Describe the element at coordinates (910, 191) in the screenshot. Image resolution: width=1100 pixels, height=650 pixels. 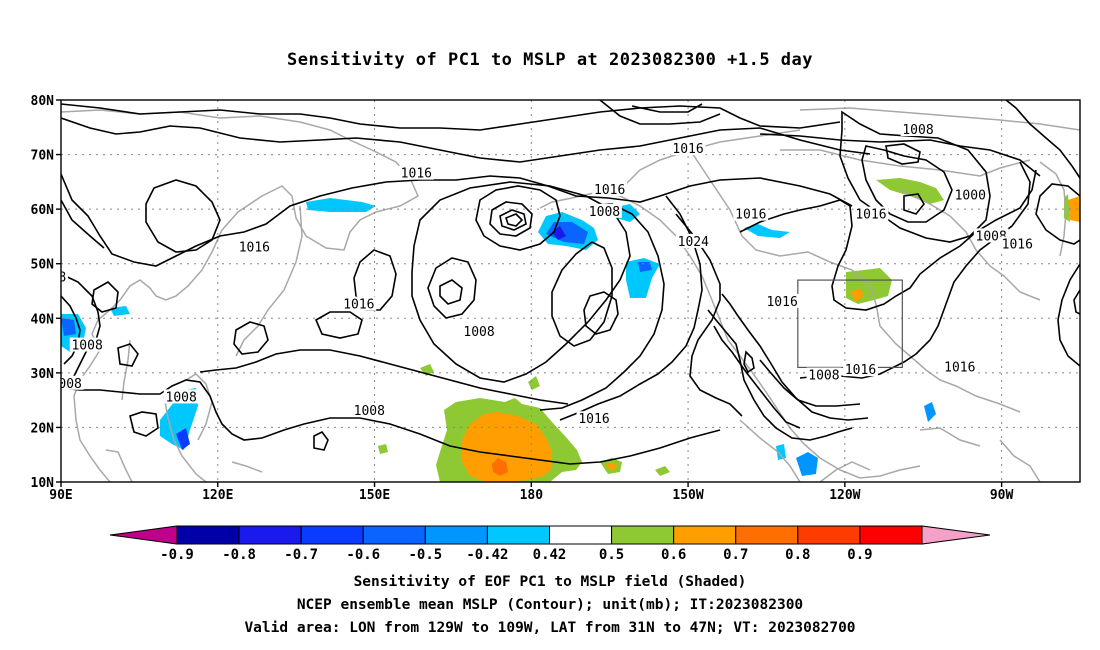
I see `shade-green-arctic-canada` at that location.